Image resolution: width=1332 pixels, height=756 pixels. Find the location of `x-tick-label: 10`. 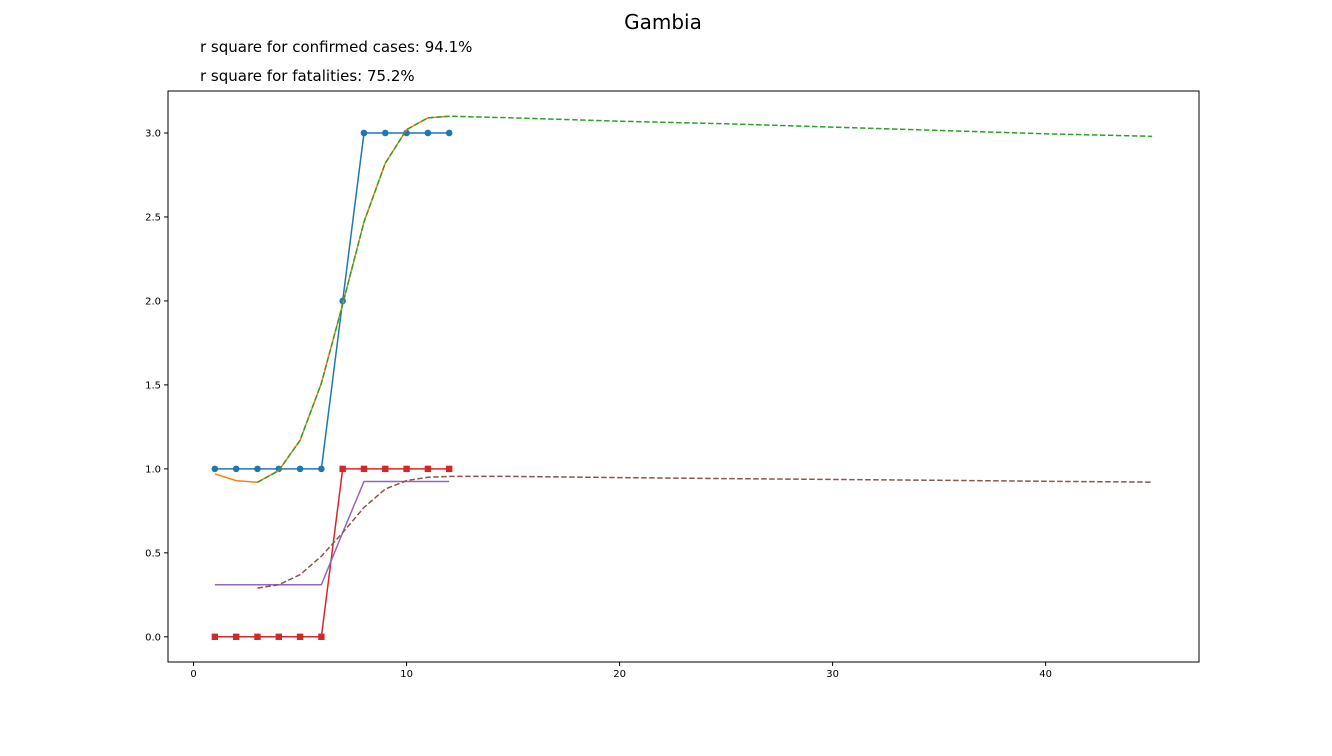

x-tick-label: 10 is located at coordinates (406, 674).